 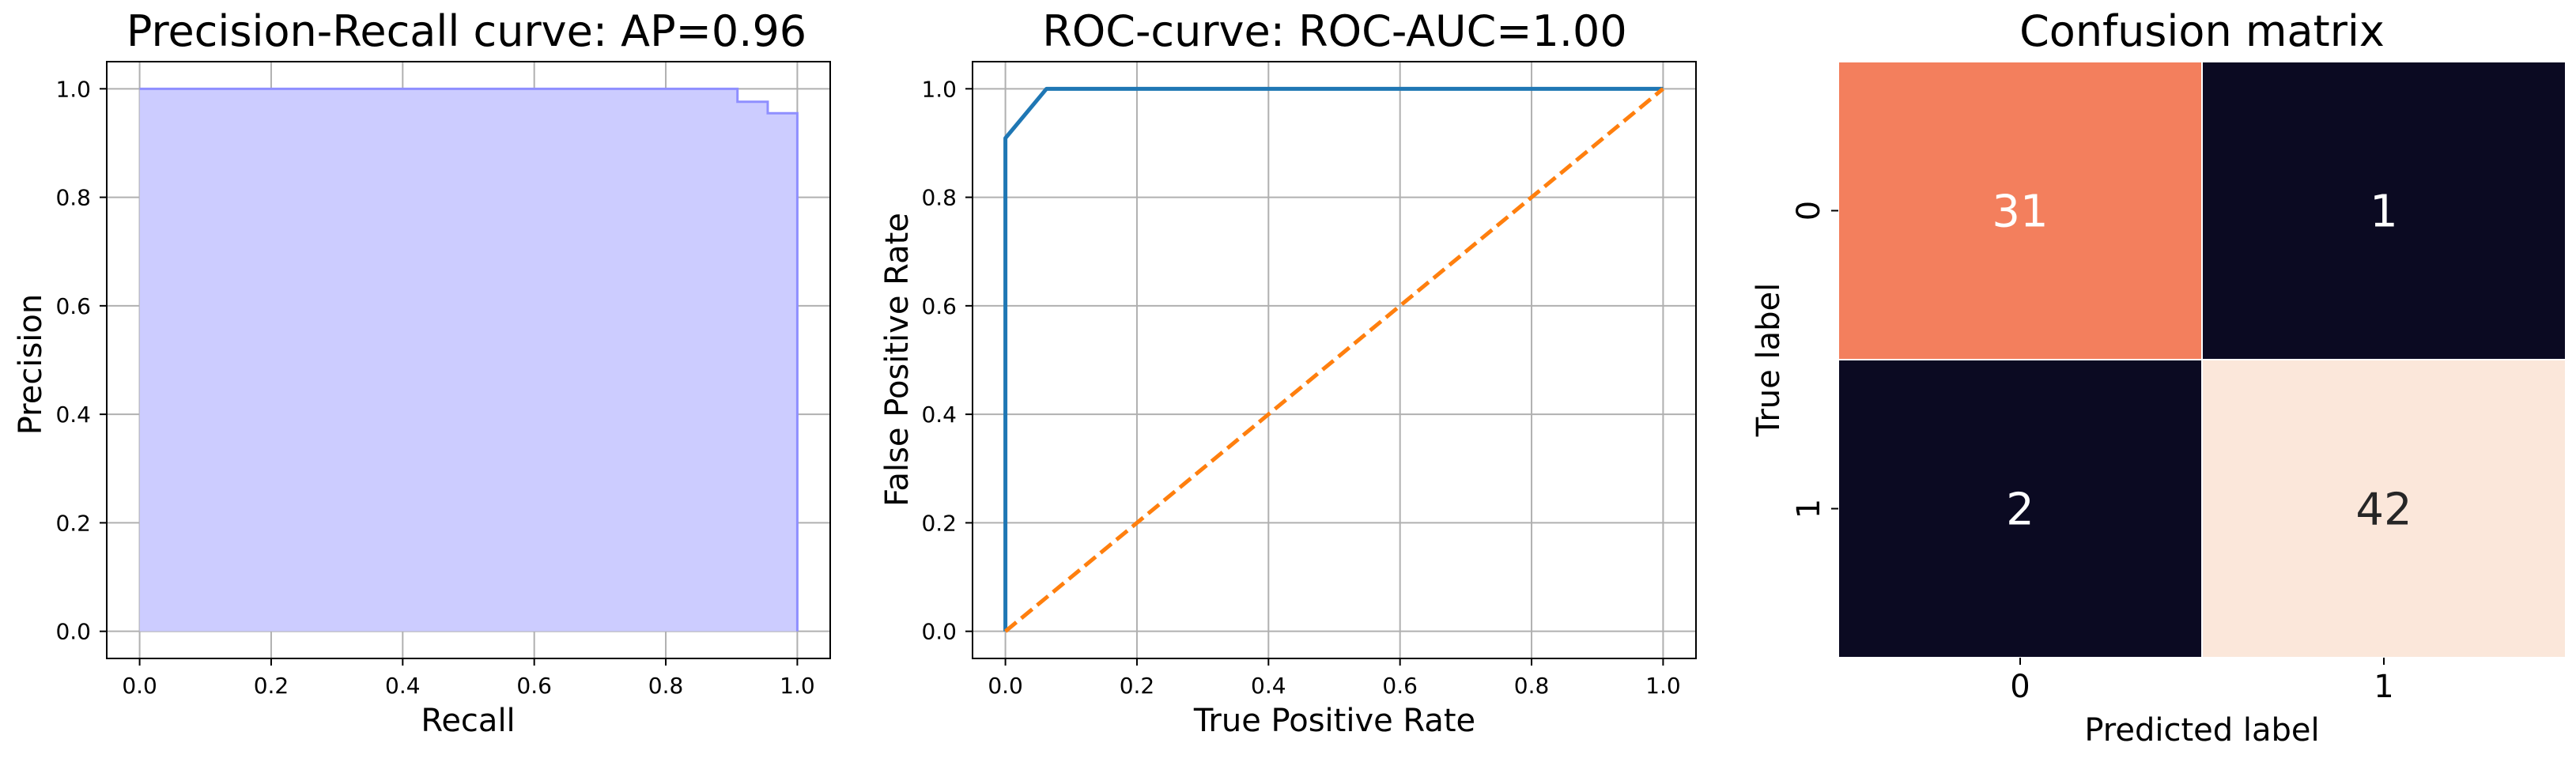 What do you see at coordinates (468, 678) in the screenshot?
I see `pr-x-ticks: 0.0 0.2 0.4 0.6 0.8 1.0` at bounding box center [468, 678].